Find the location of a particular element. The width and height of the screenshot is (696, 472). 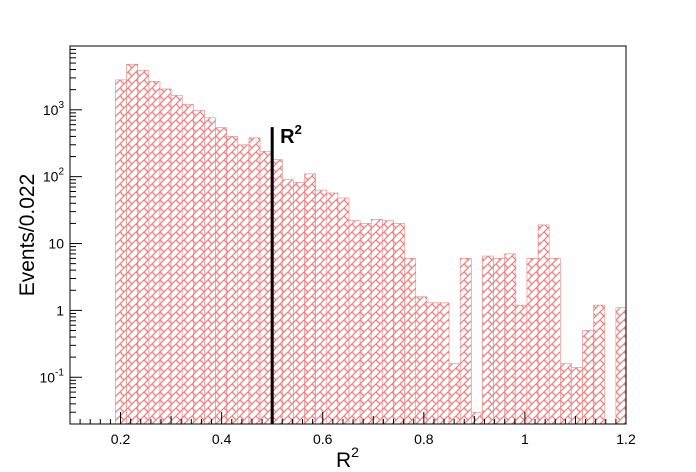

y-tick-label: 10³ is located at coordinates (54, 109).